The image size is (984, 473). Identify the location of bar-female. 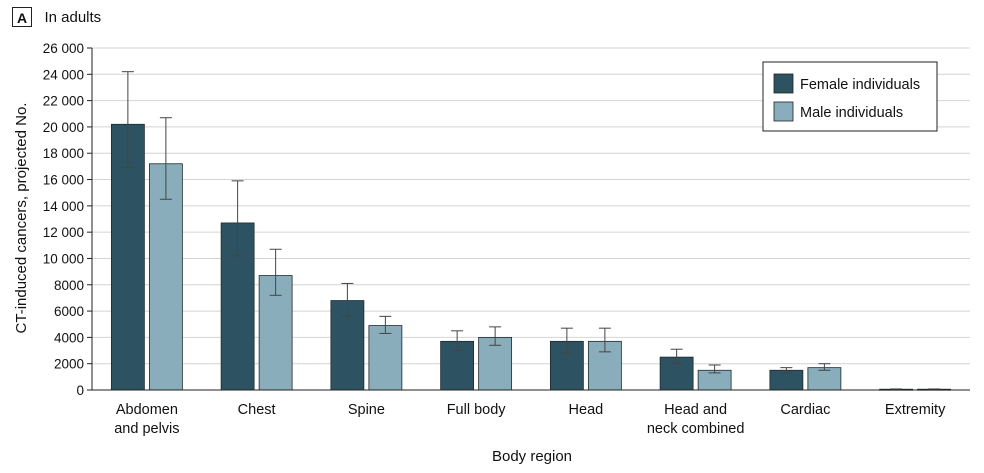
(127, 257).